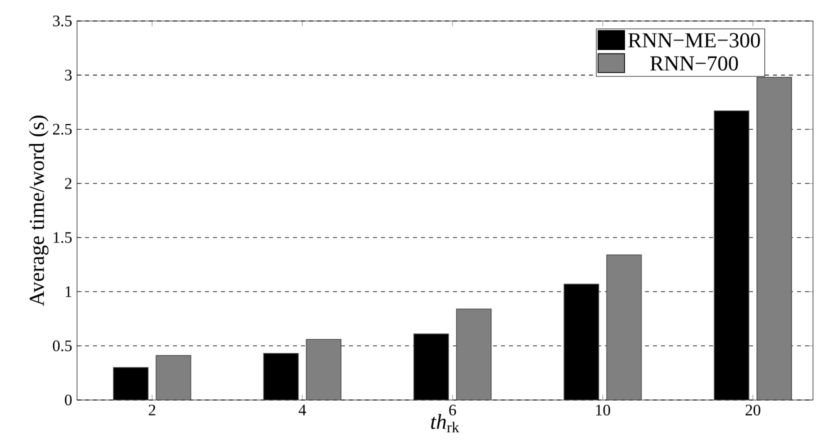 Image resolution: width=820 pixels, height=448 pixels. I want to click on y-tick-label: 2.5, so click(62, 129).